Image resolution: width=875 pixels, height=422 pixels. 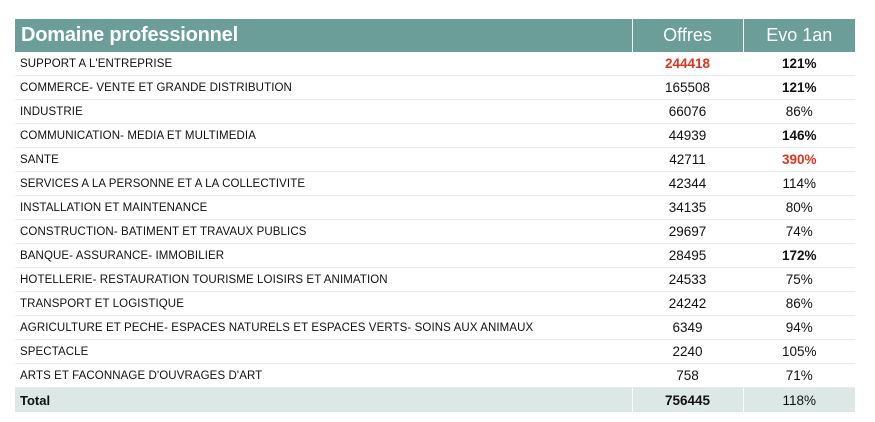 I want to click on row-offres: 6349, so click(x=687, y=327).